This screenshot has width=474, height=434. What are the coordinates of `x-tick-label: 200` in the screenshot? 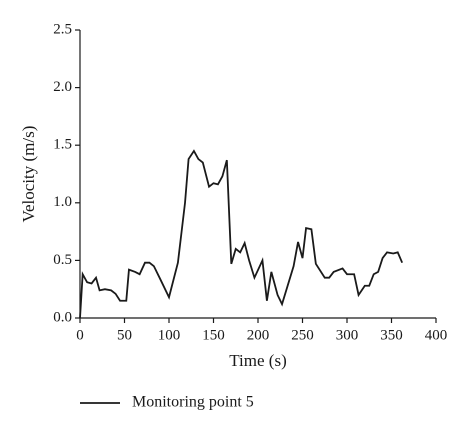 It's located at (258, 335).